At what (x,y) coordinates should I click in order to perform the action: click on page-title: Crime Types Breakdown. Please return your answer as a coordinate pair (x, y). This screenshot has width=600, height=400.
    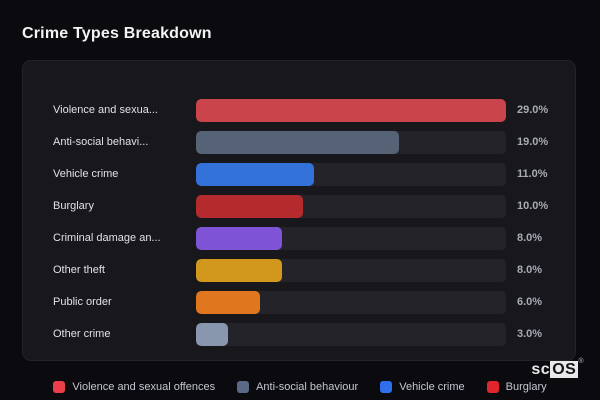
    Looking at the image, I should click on (117, 33).